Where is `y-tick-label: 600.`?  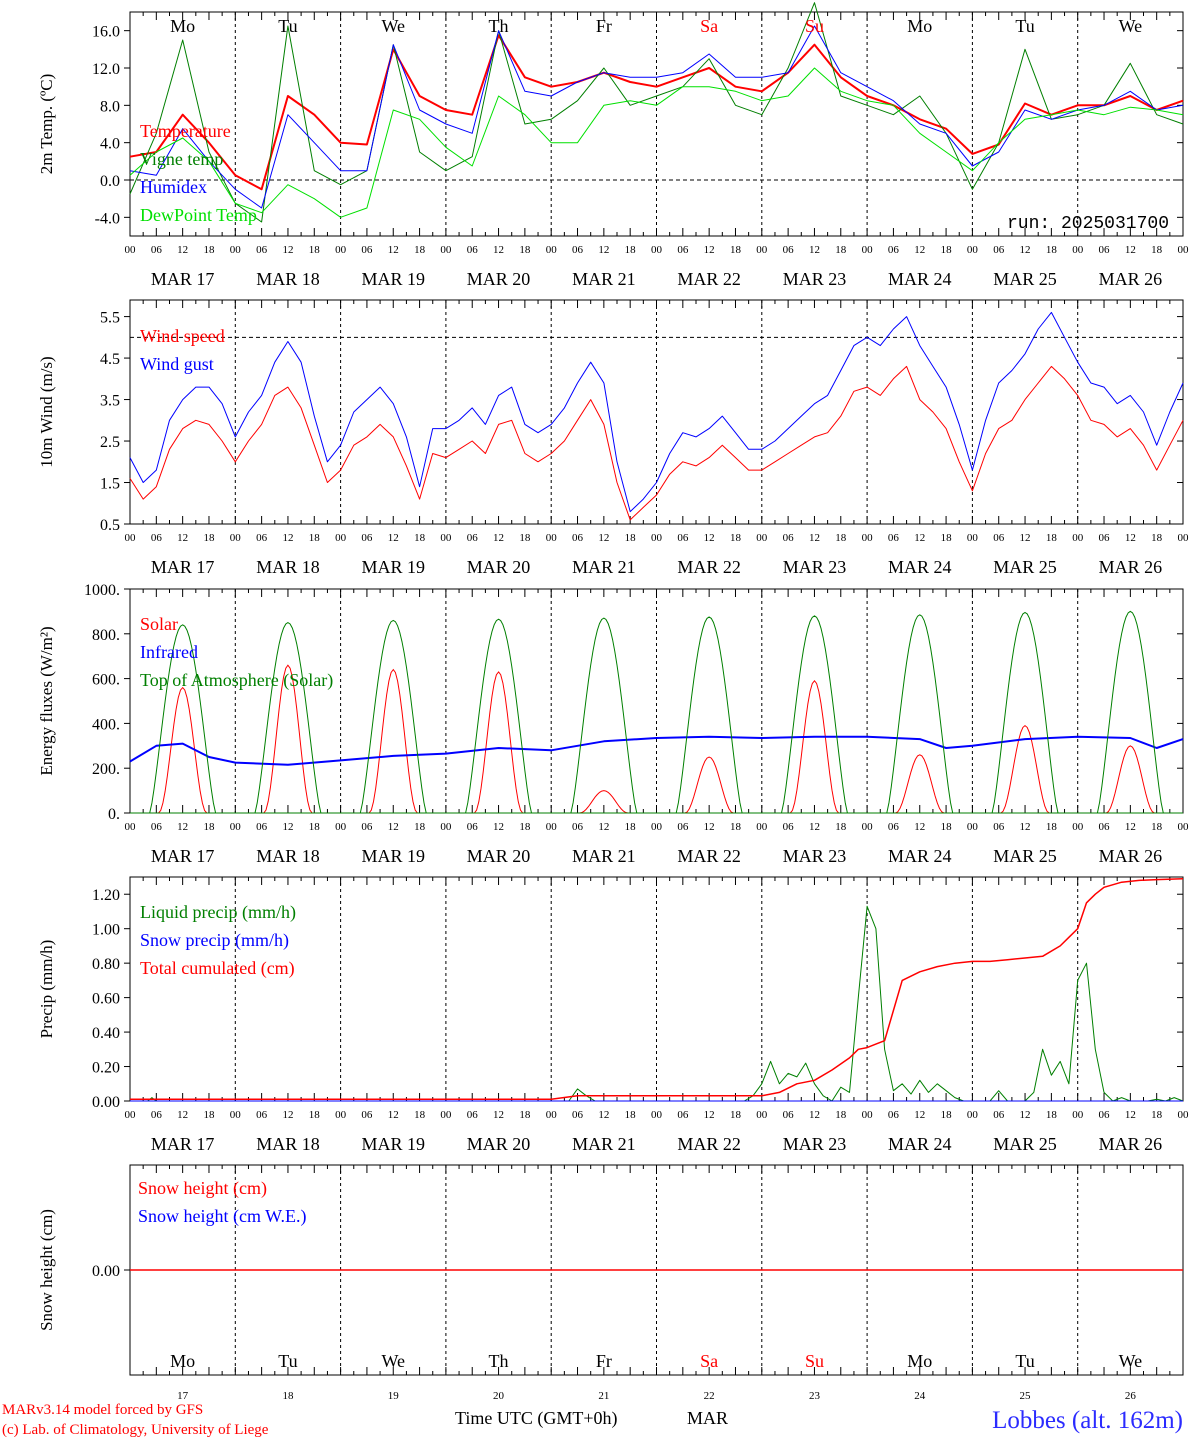 y-tick-label: 600. is located at coordinates (106, 680).